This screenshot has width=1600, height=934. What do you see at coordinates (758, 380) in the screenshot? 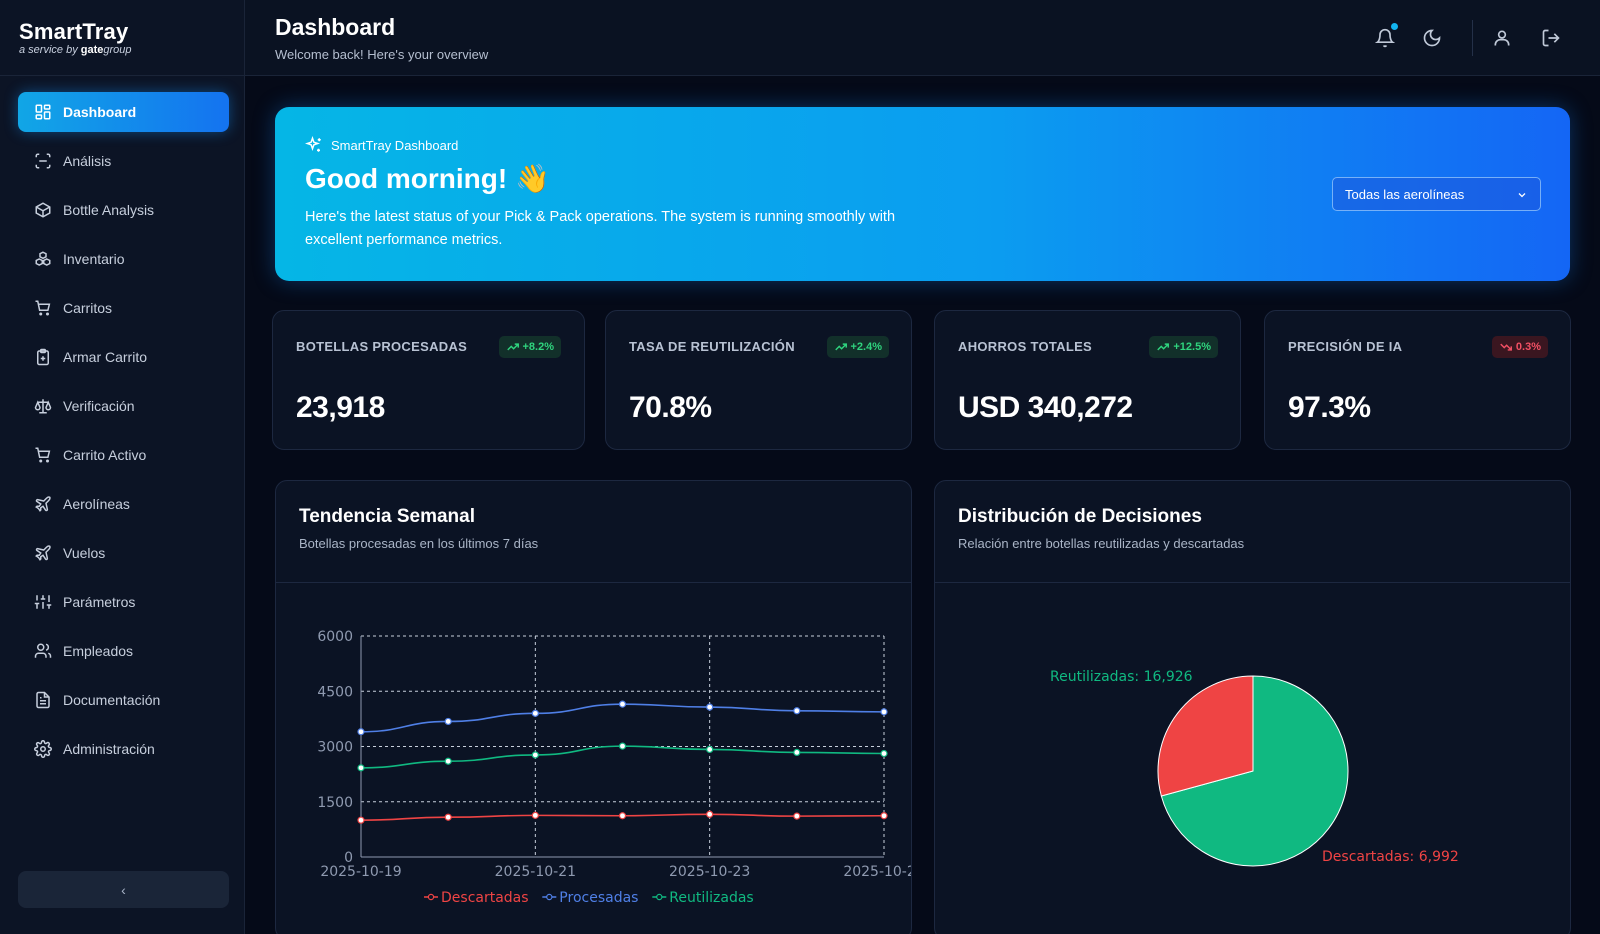
I see `stat-card-reutilizacion: TASA DE REUTILIZACIÓN +2.4% 70.8%` at bounding box center [758, 380].